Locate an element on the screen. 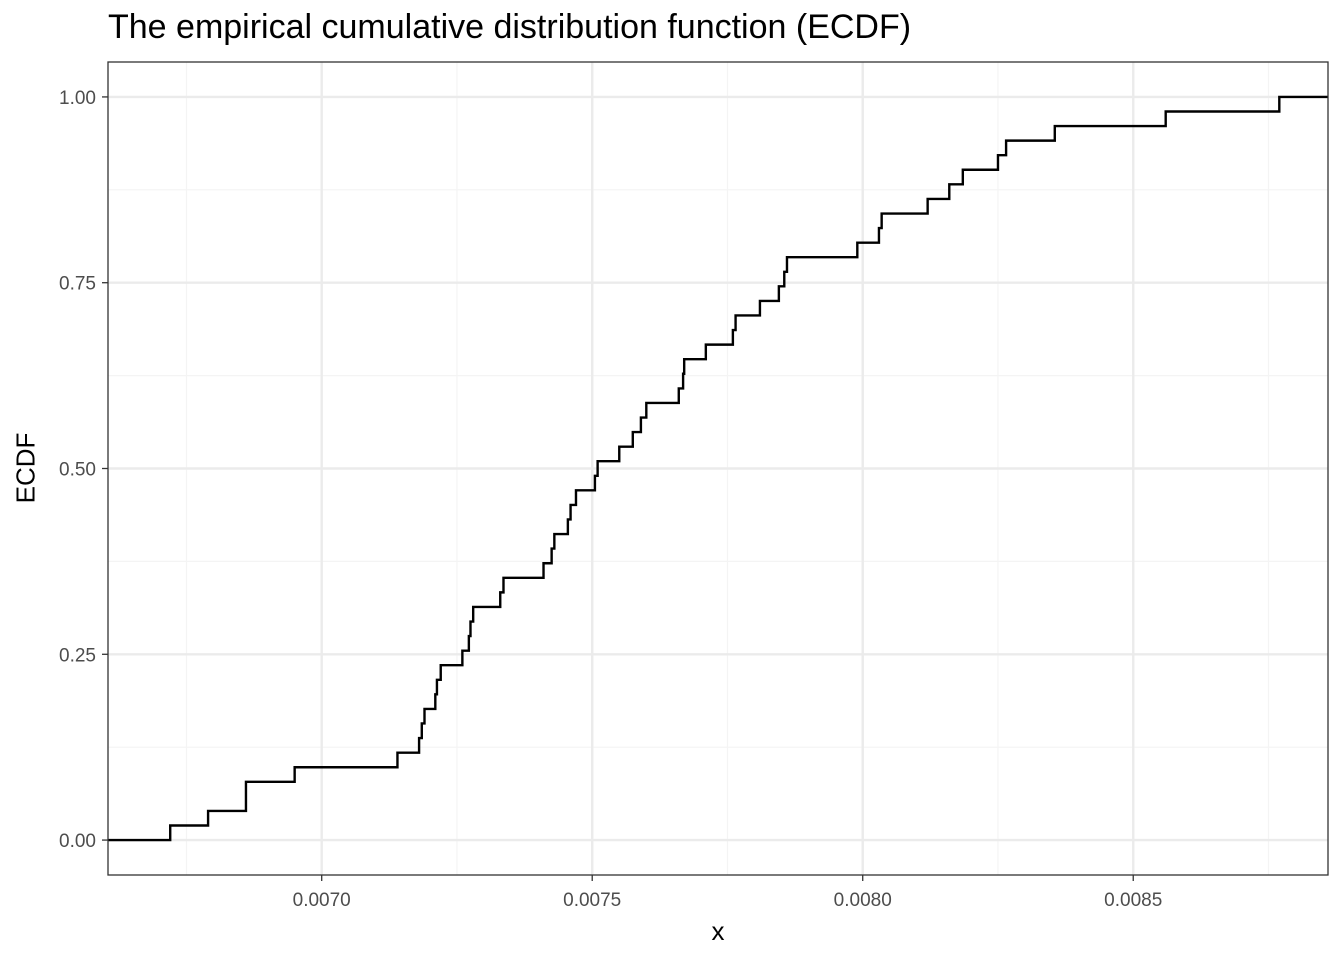  x-axis-ticks: 0.0070 0.0075 0.0080 0.0085 is located at coordinates (727, 893).